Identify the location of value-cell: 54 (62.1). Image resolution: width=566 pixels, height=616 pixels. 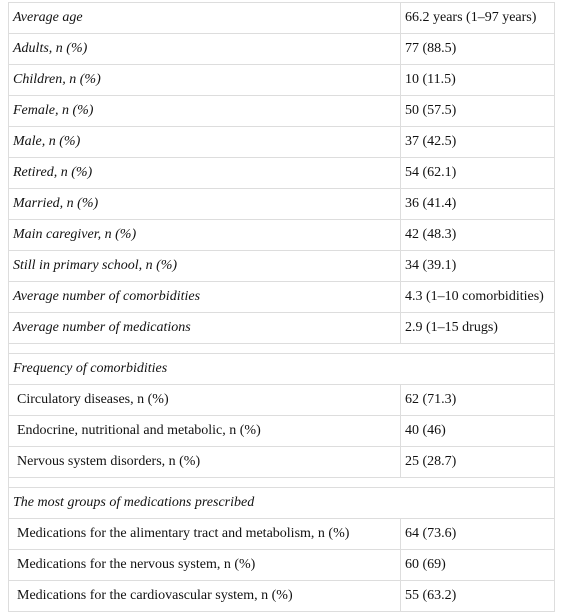
(477, 173).